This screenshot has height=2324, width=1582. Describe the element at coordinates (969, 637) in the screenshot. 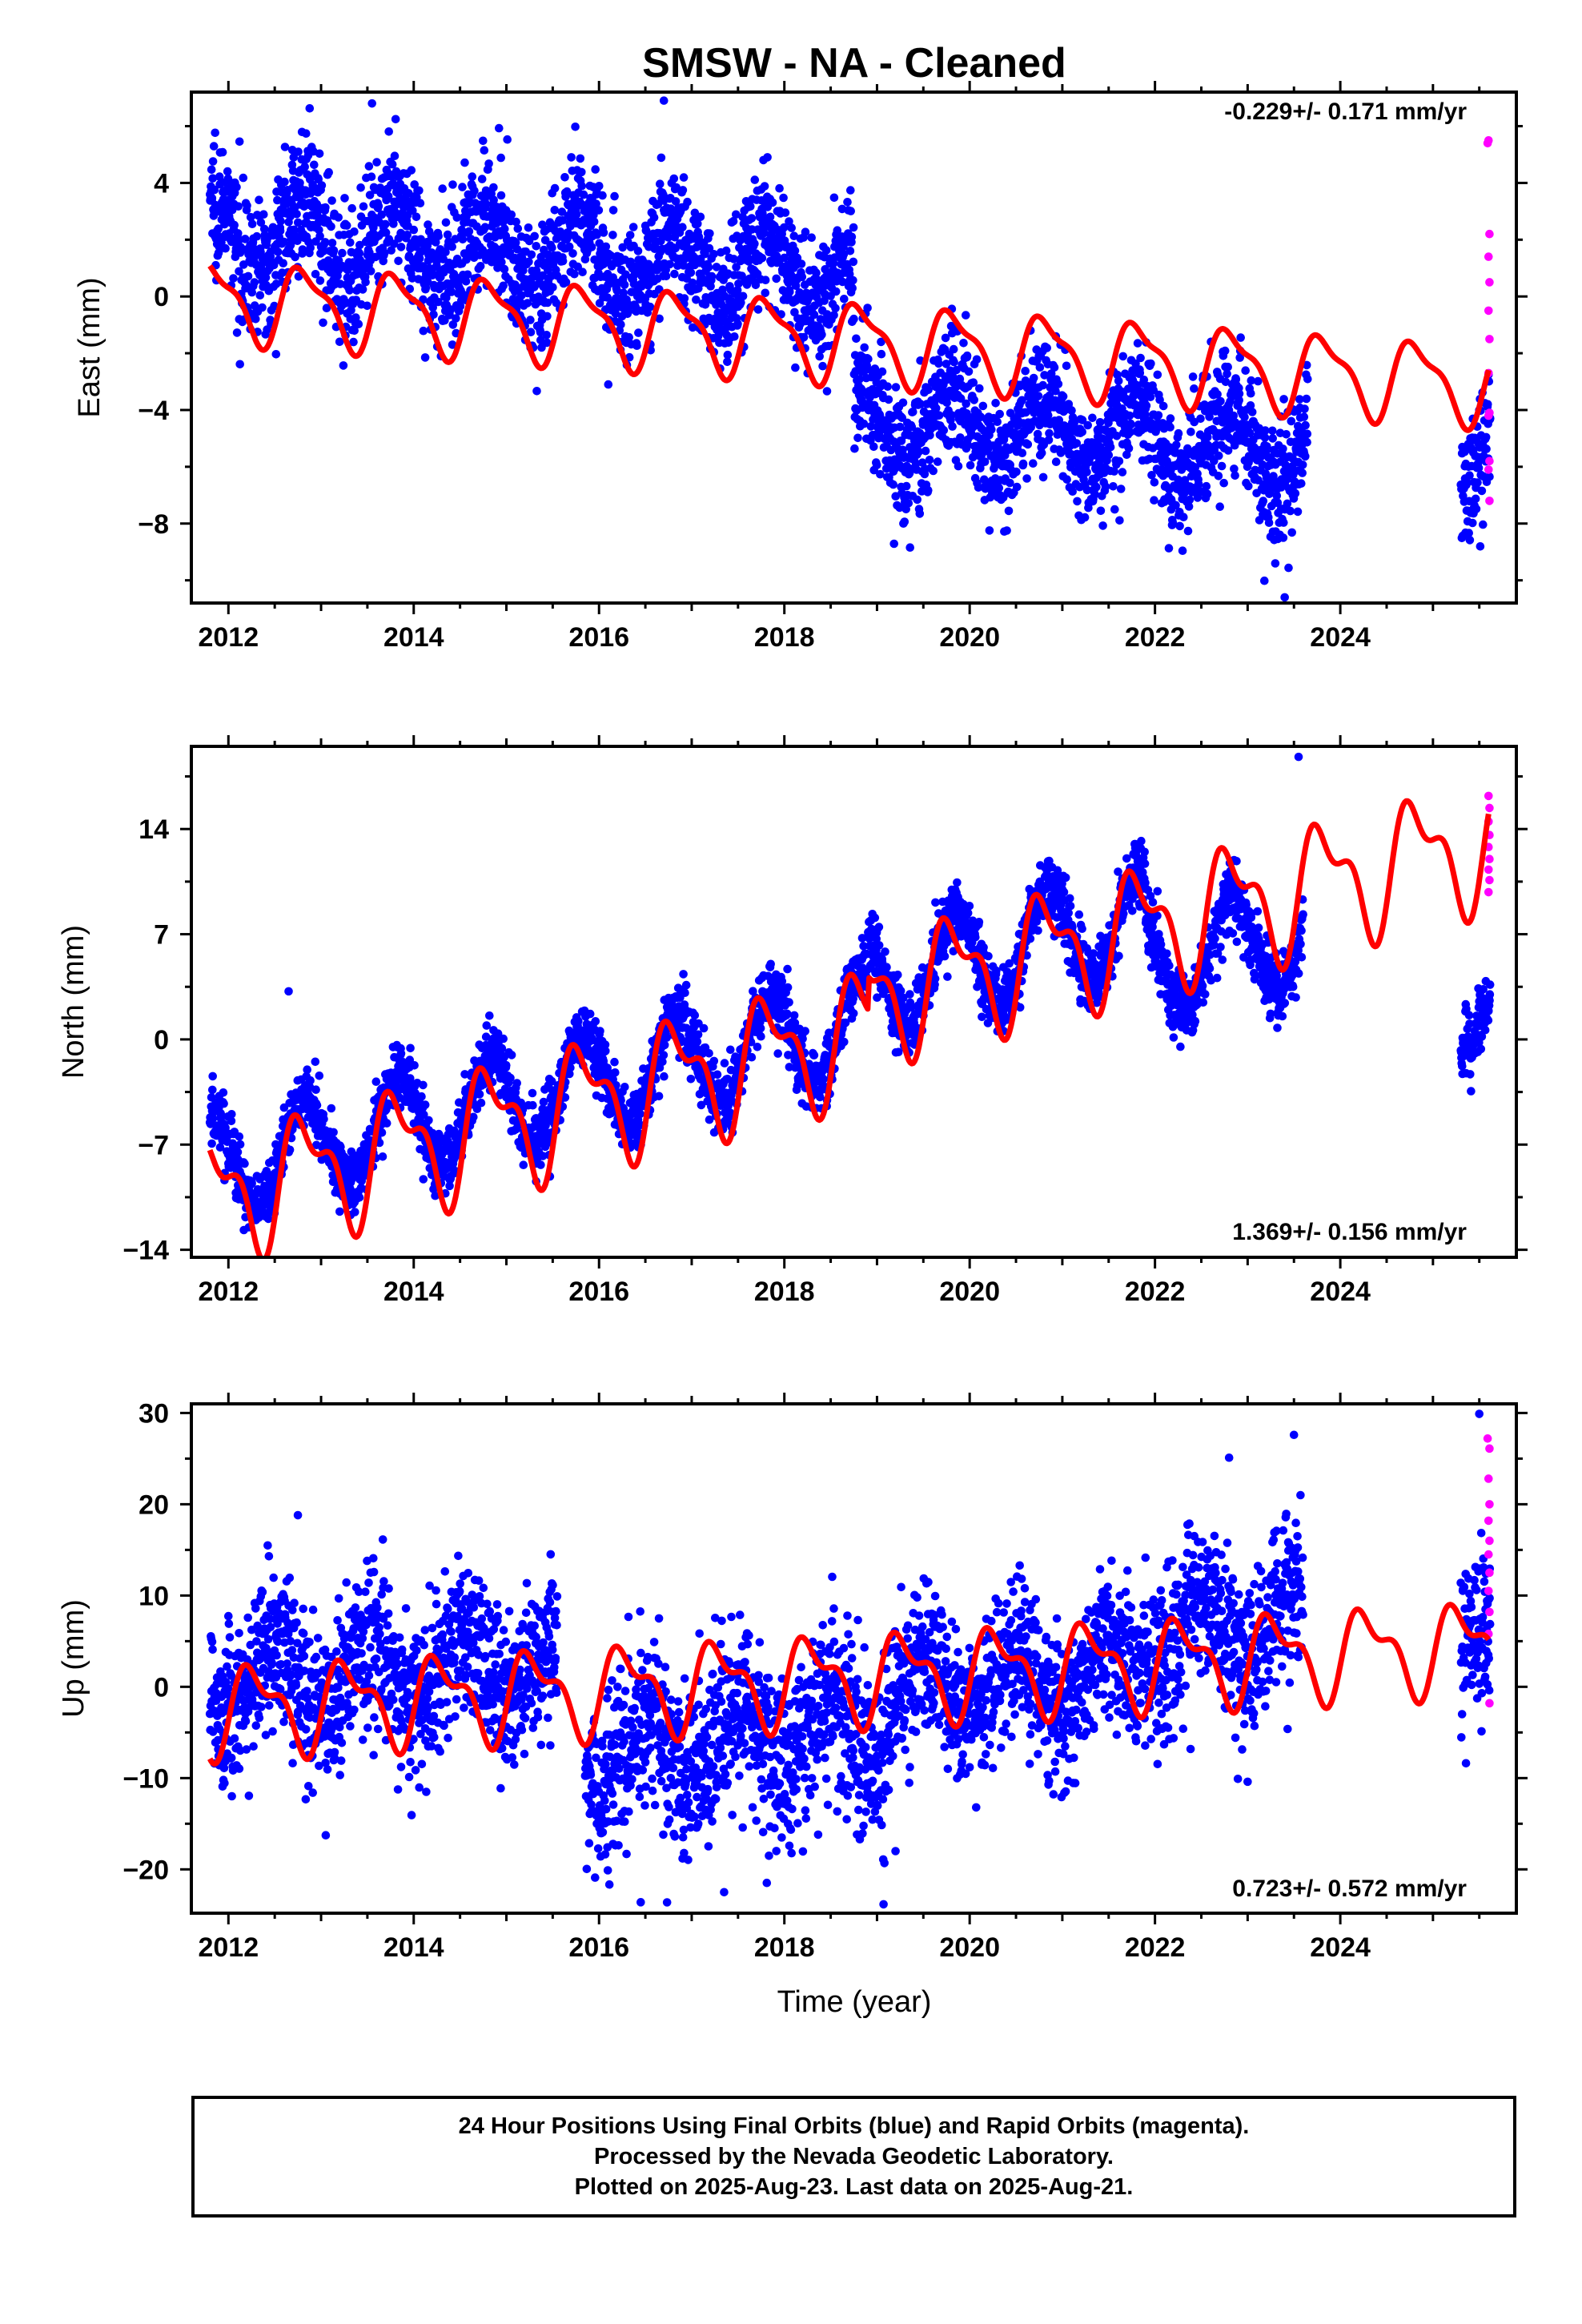

I see `east-x-tick-label: 2020` at that location.